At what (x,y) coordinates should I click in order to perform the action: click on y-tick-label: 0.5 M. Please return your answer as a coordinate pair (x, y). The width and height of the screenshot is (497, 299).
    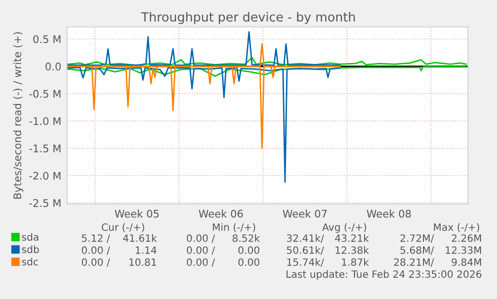
    Looking at the image, I should click on (46, 39).